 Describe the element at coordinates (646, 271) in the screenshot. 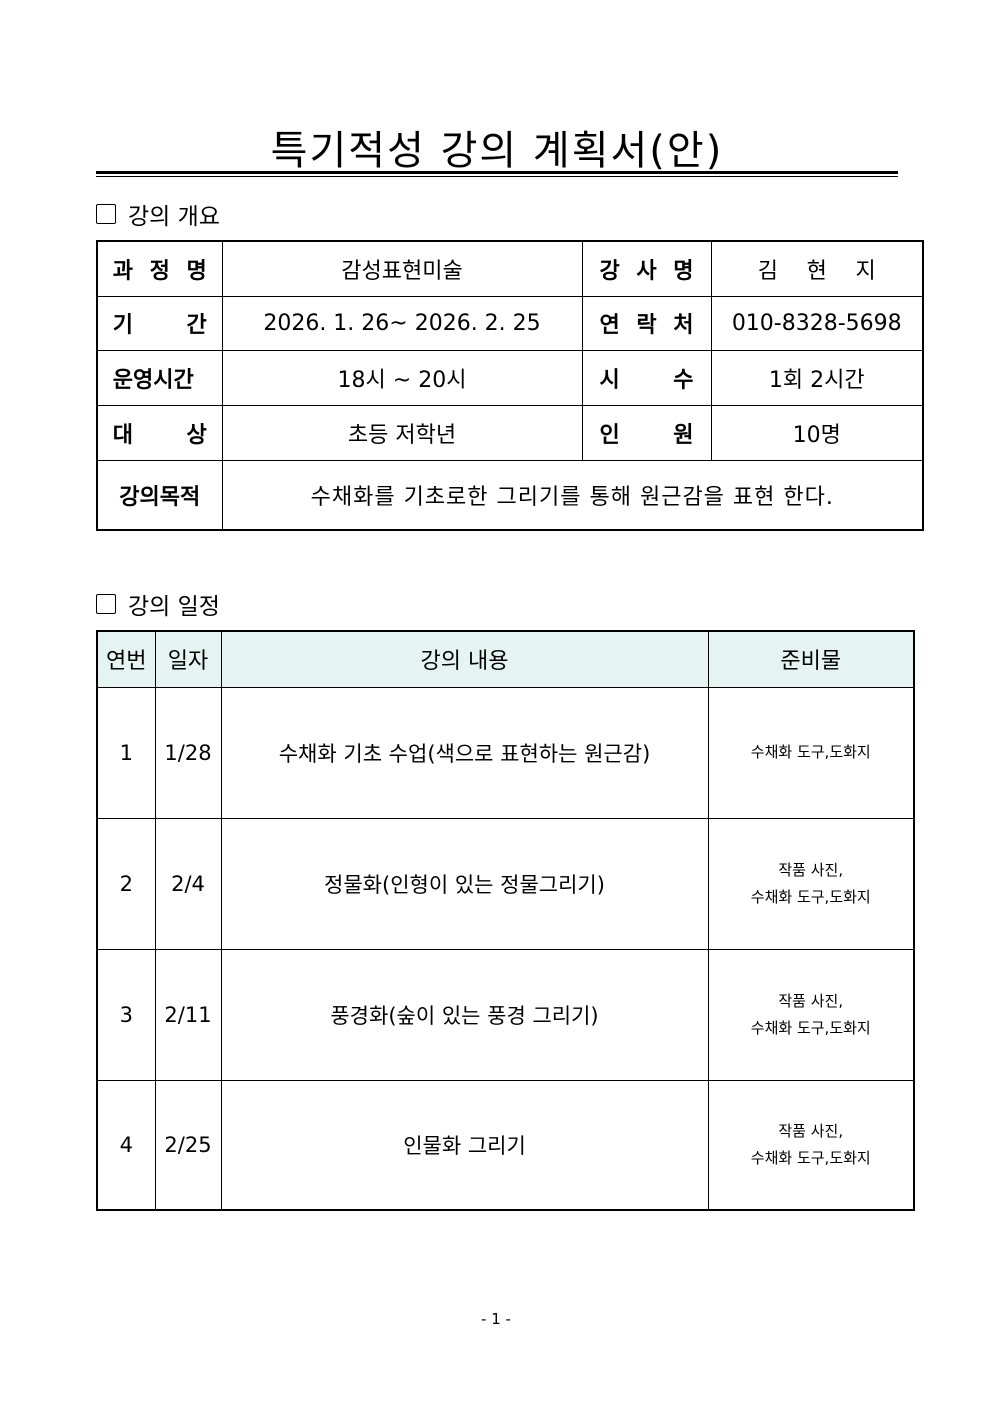

I see `key-label: 강 사 명` at that location.